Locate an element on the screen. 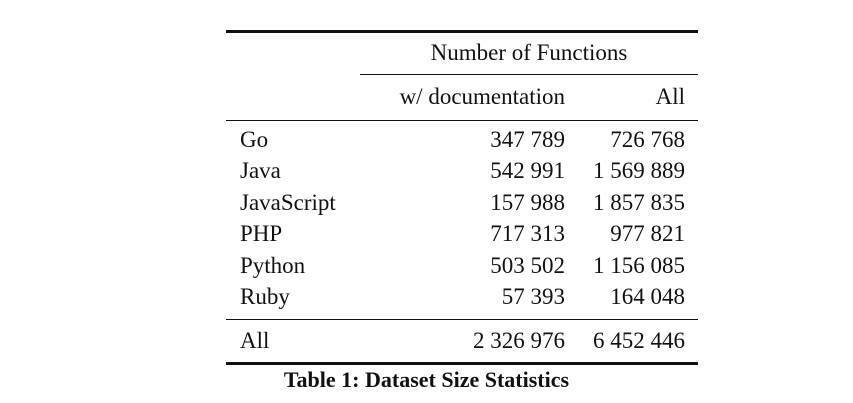  row-language: Python is located at coordinates (273, 265).